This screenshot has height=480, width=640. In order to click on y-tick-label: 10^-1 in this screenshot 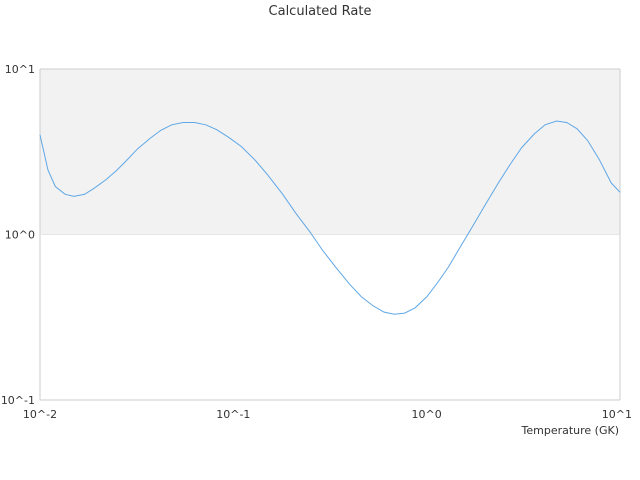, I will do `click(18, 400)`.